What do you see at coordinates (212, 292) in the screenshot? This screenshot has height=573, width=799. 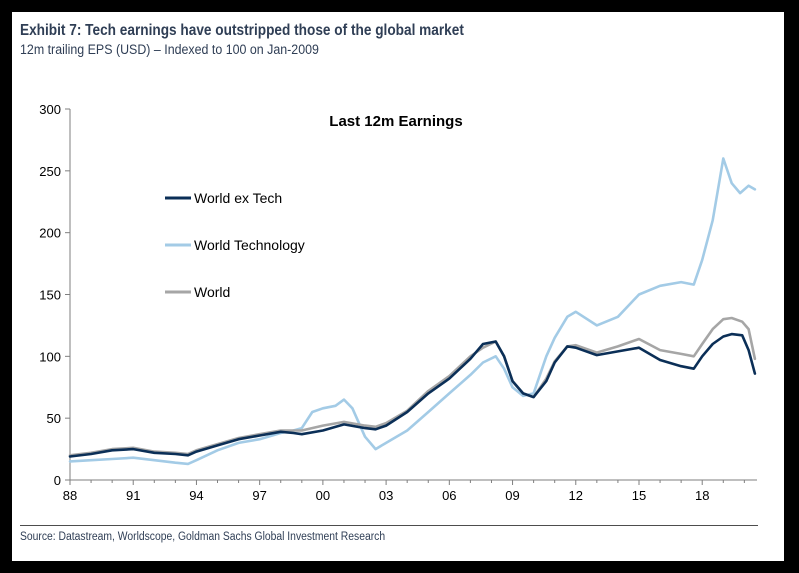 I see `legend-item-world-label: World` at bounding box center [212, 292].